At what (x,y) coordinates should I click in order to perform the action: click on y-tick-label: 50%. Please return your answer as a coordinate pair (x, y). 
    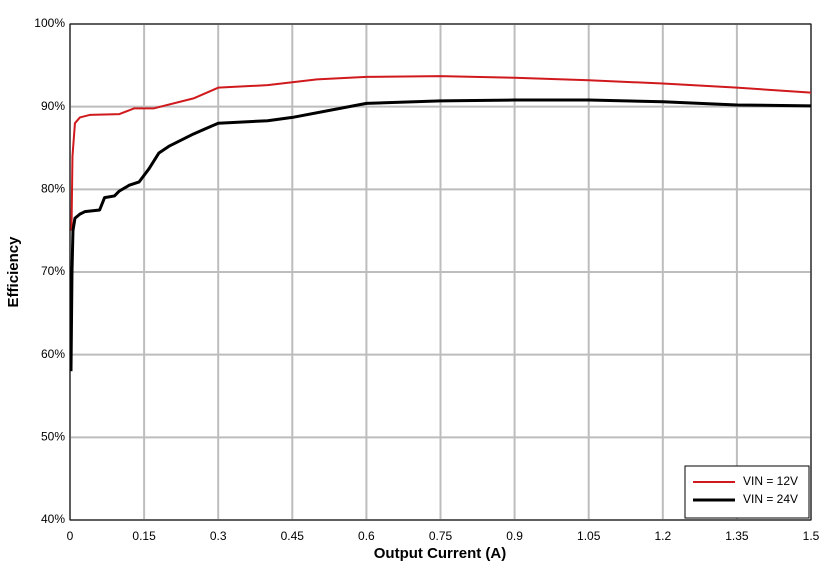
    Looking at the image, I should click on (53, 437).